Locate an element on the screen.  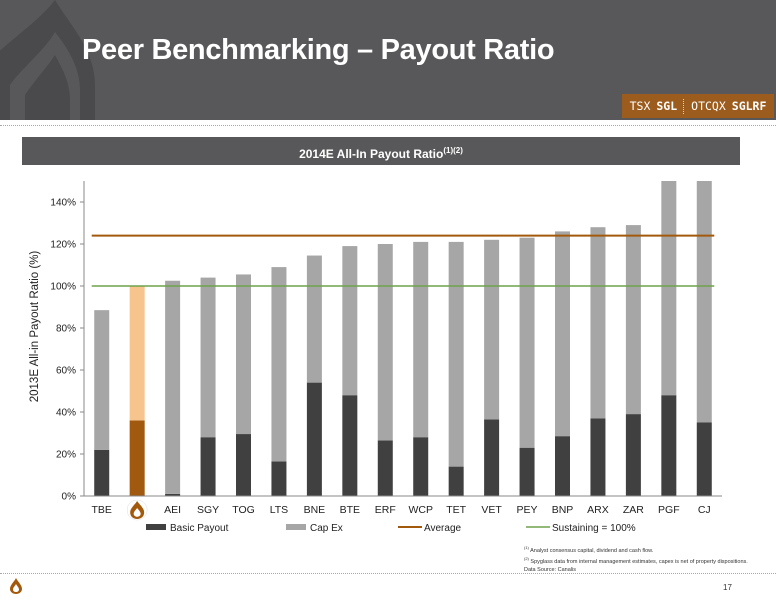
ticker-symbol-otcqx: SGLRF is located at coordinates (749, 106).